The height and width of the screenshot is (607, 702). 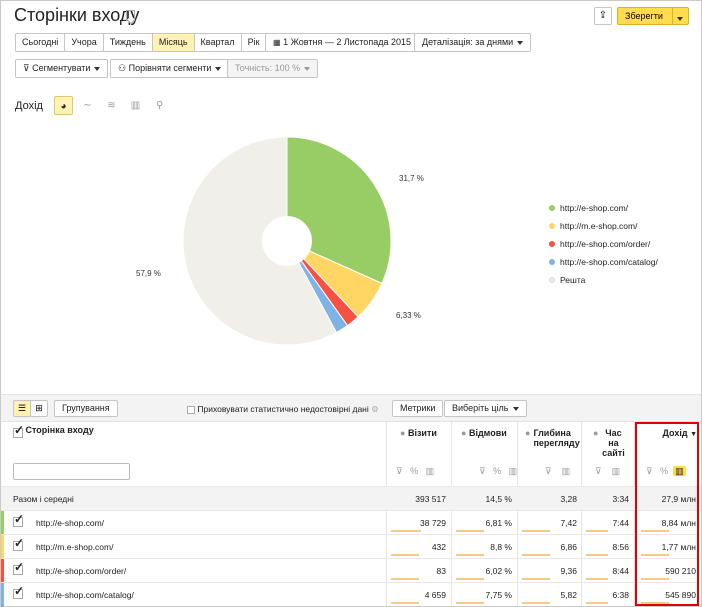 I want to click on column-header-revenue: Дохід ▼, so click(x=669, y=454).